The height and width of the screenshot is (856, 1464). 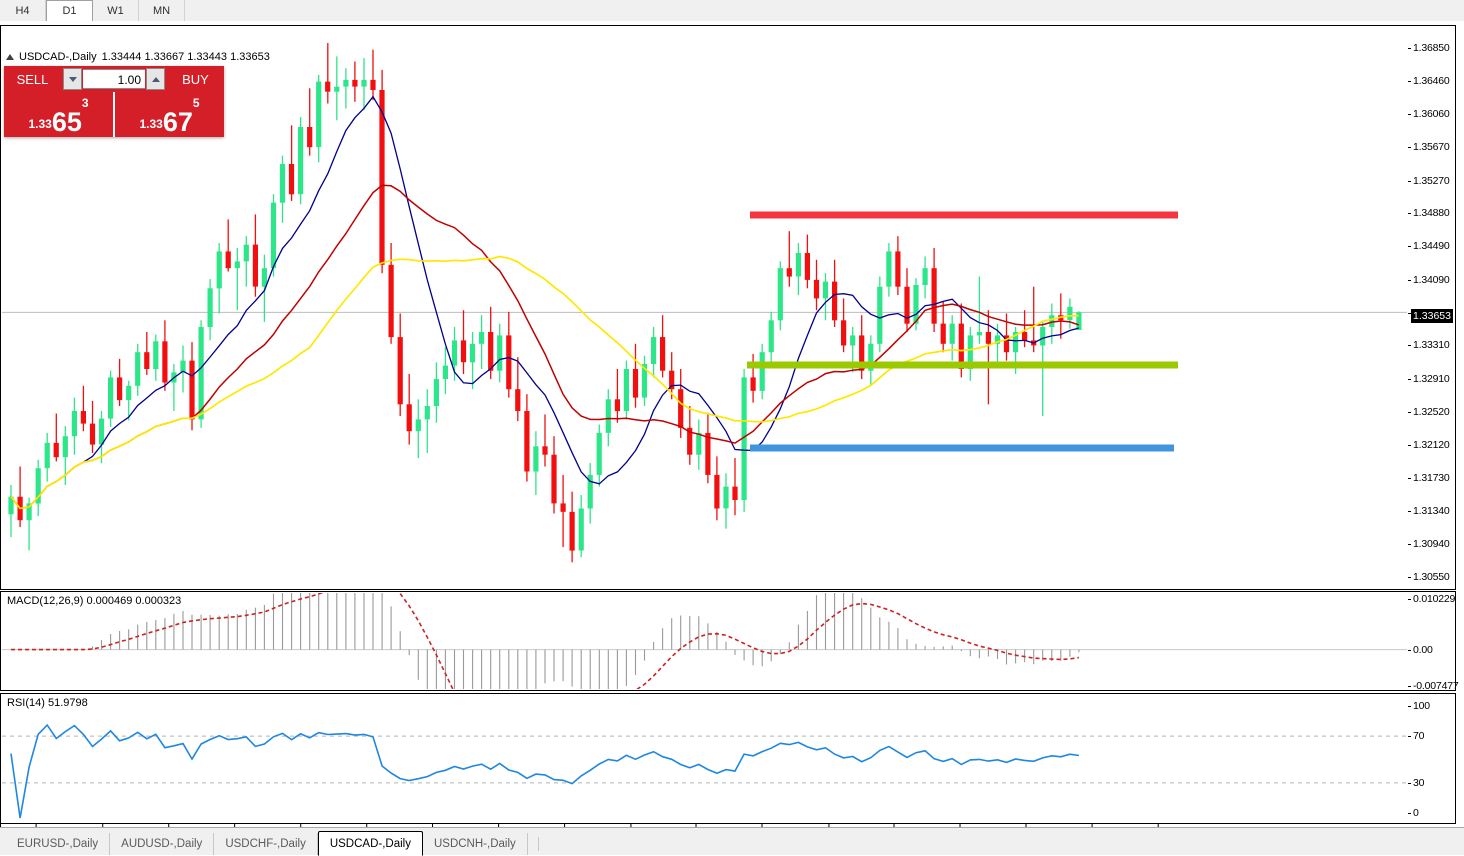 I want to click on toolbar-empty-space, so click(x=824, y=10).